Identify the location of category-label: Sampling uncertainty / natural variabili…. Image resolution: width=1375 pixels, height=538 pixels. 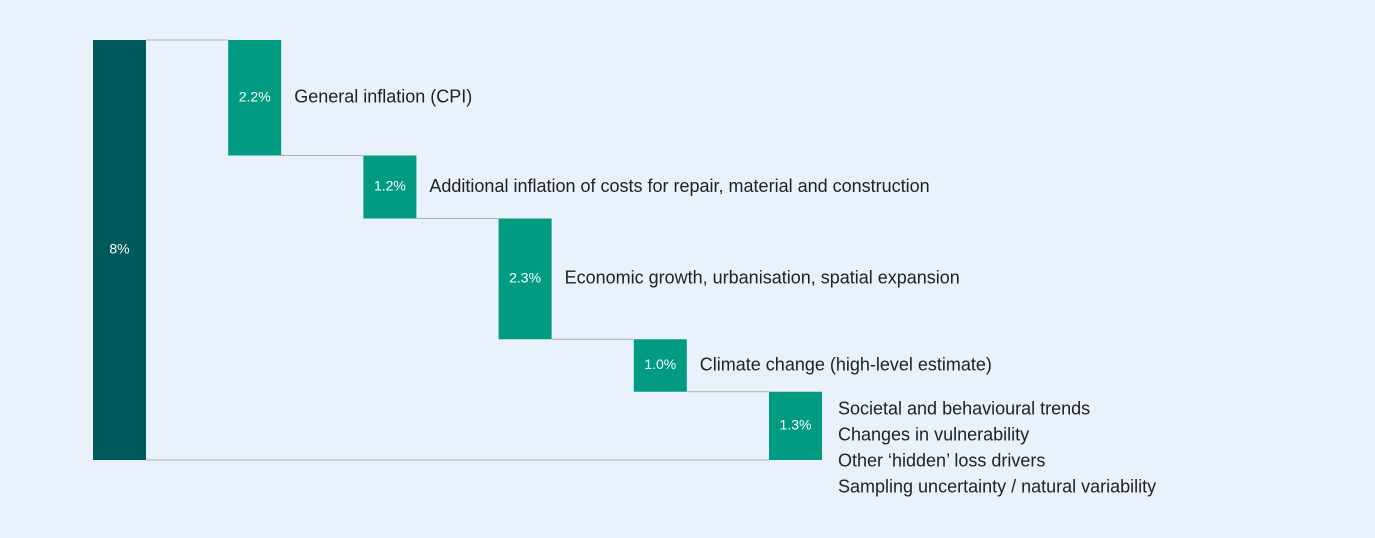
(997, 487).